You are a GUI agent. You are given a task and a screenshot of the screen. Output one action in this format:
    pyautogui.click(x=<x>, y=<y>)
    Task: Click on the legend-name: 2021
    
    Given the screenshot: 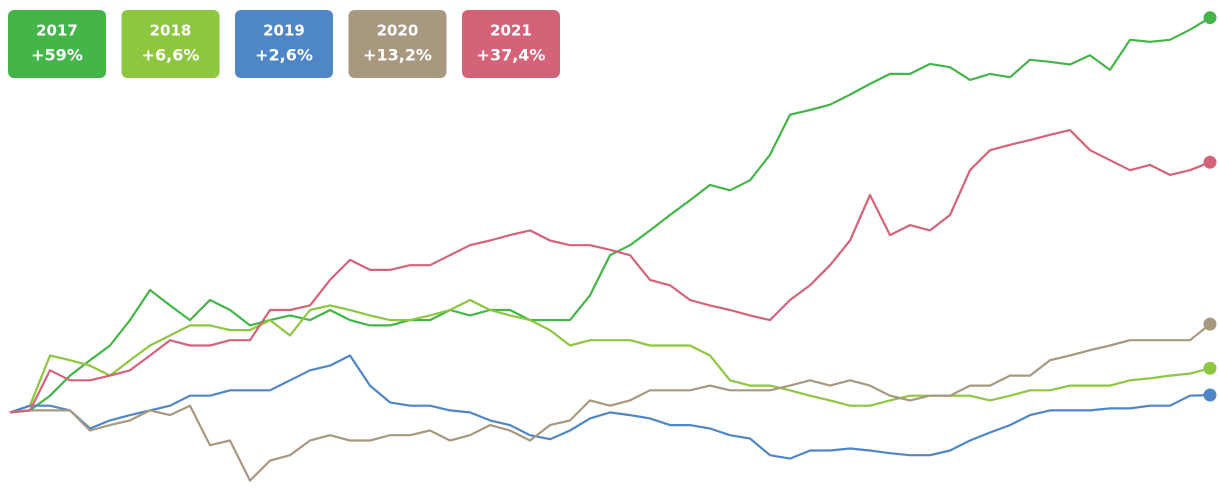 What is the action you would take?
    pyautogui.click(x=511, y=31)
    